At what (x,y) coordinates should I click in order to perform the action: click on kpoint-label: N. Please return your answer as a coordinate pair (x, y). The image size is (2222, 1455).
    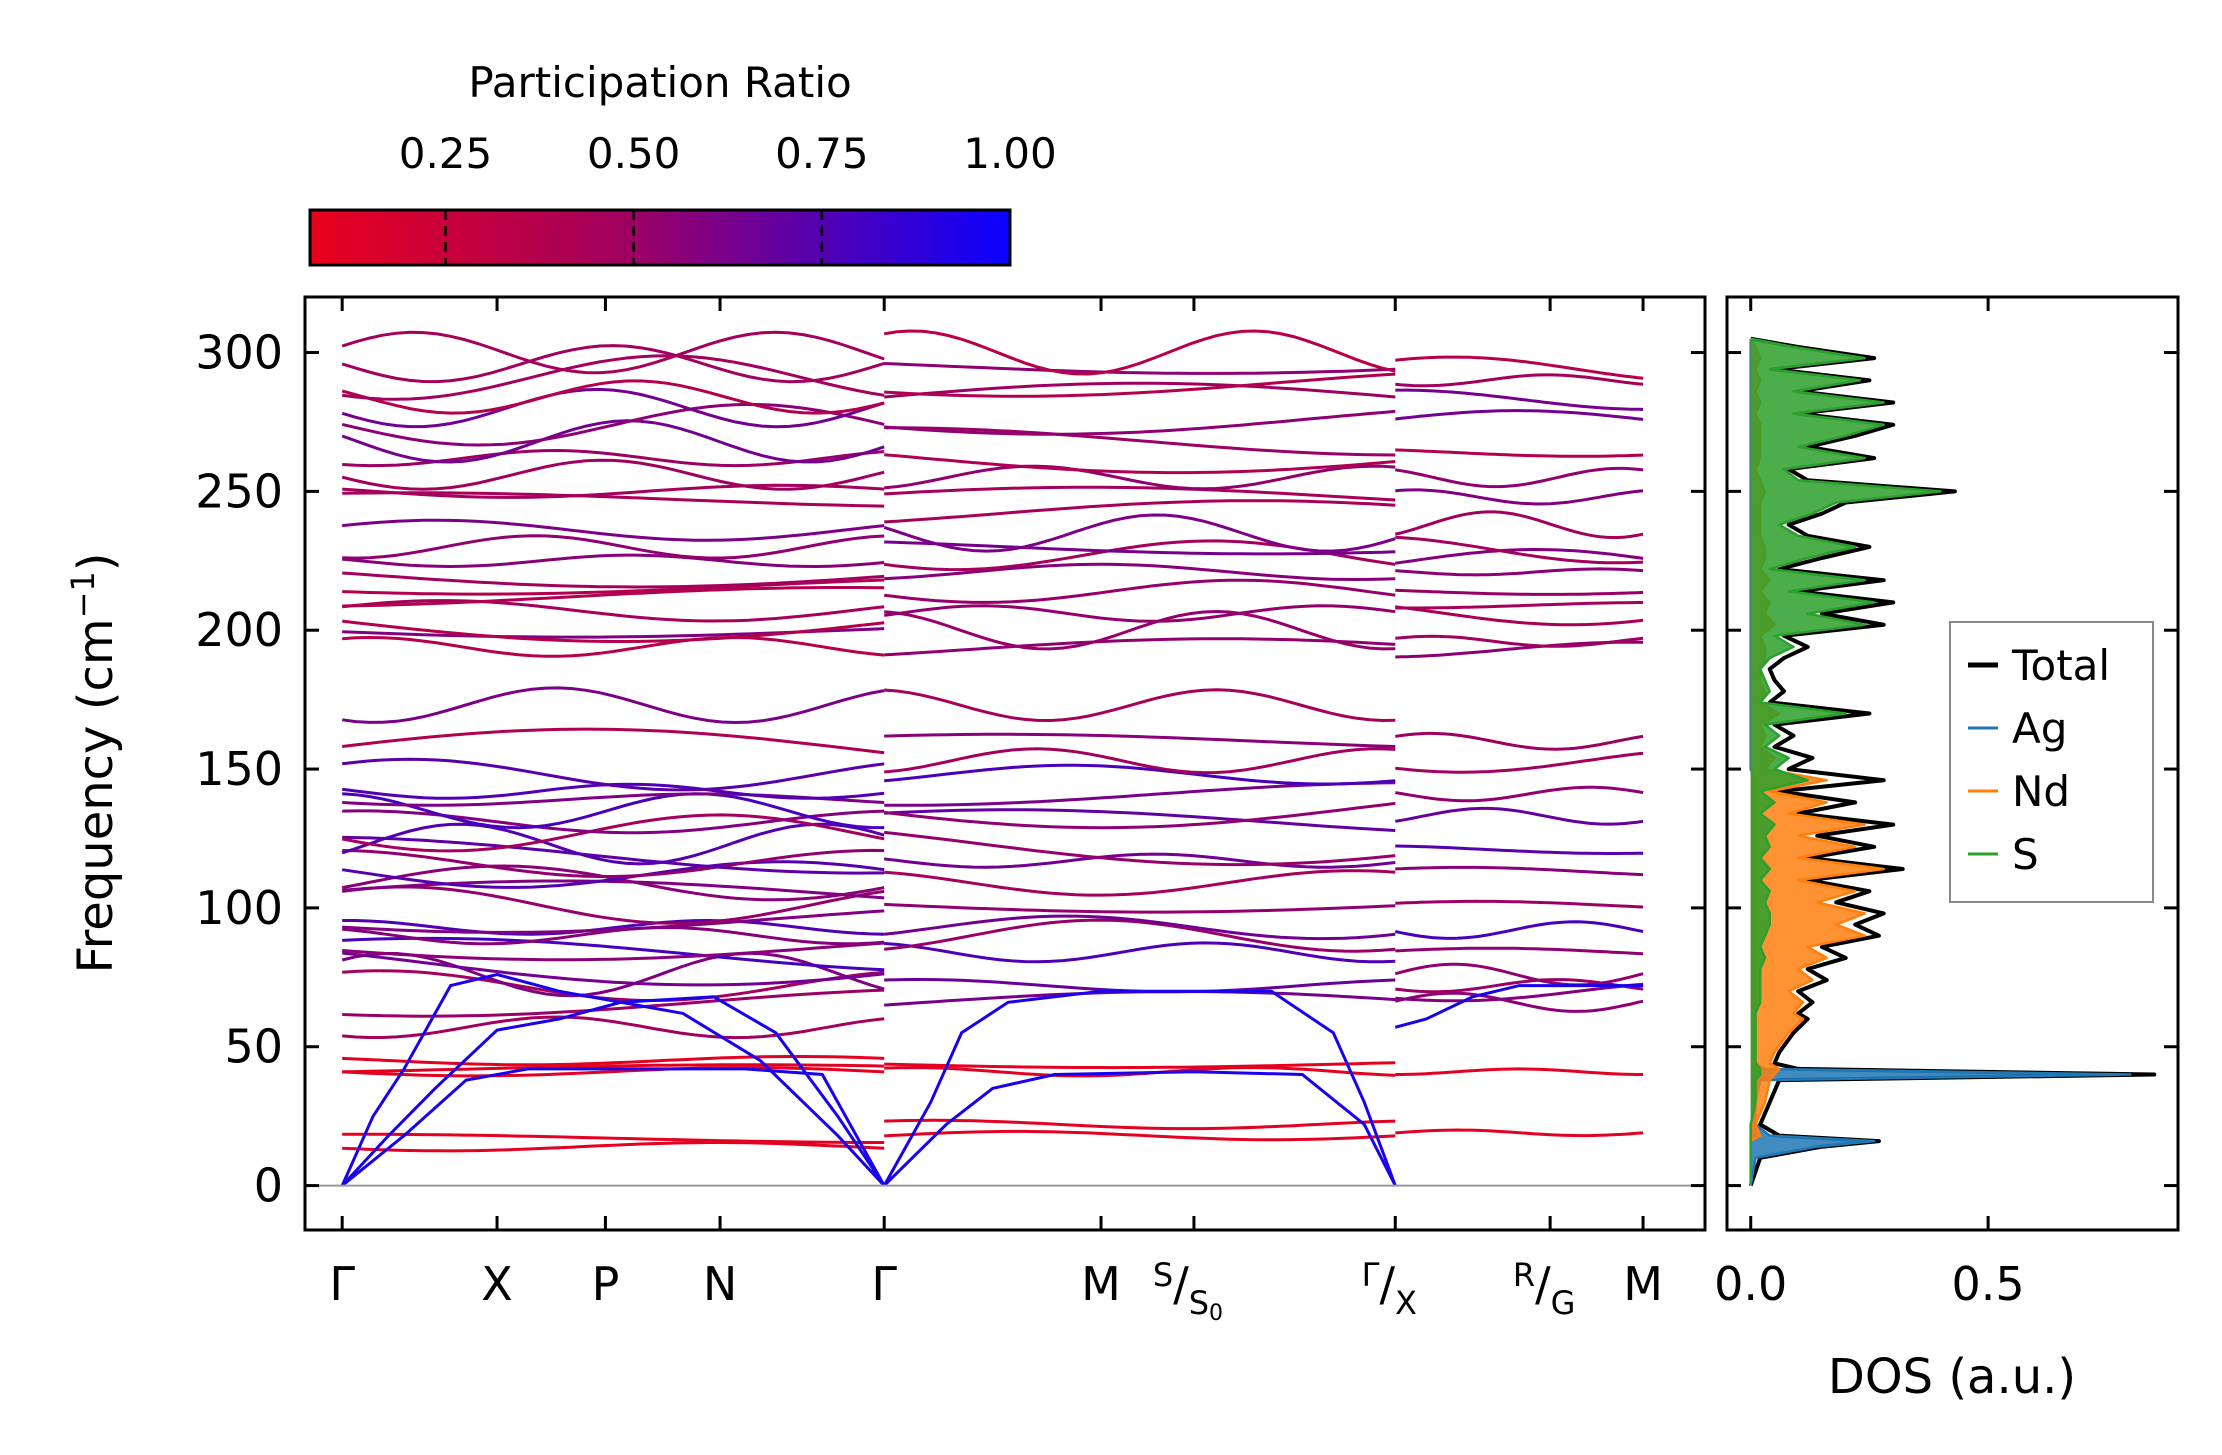
    Looking at the image, I should click on (720, 1284).